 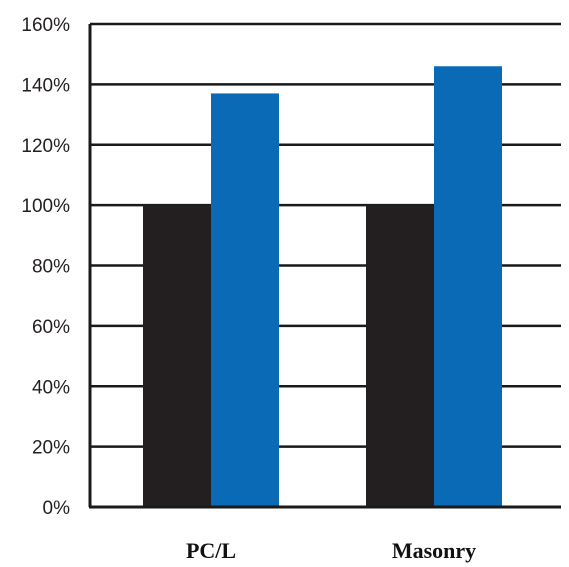 I want to click on y-tick-label: 160%, so click(x=45, y=25).